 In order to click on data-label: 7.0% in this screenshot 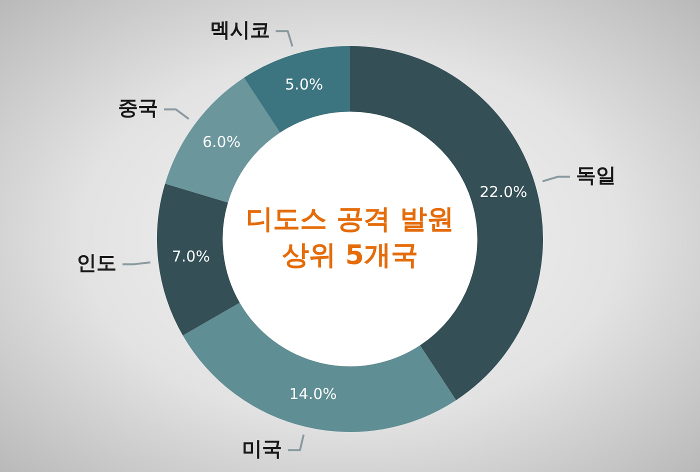, I will do `click(191, 256)`.